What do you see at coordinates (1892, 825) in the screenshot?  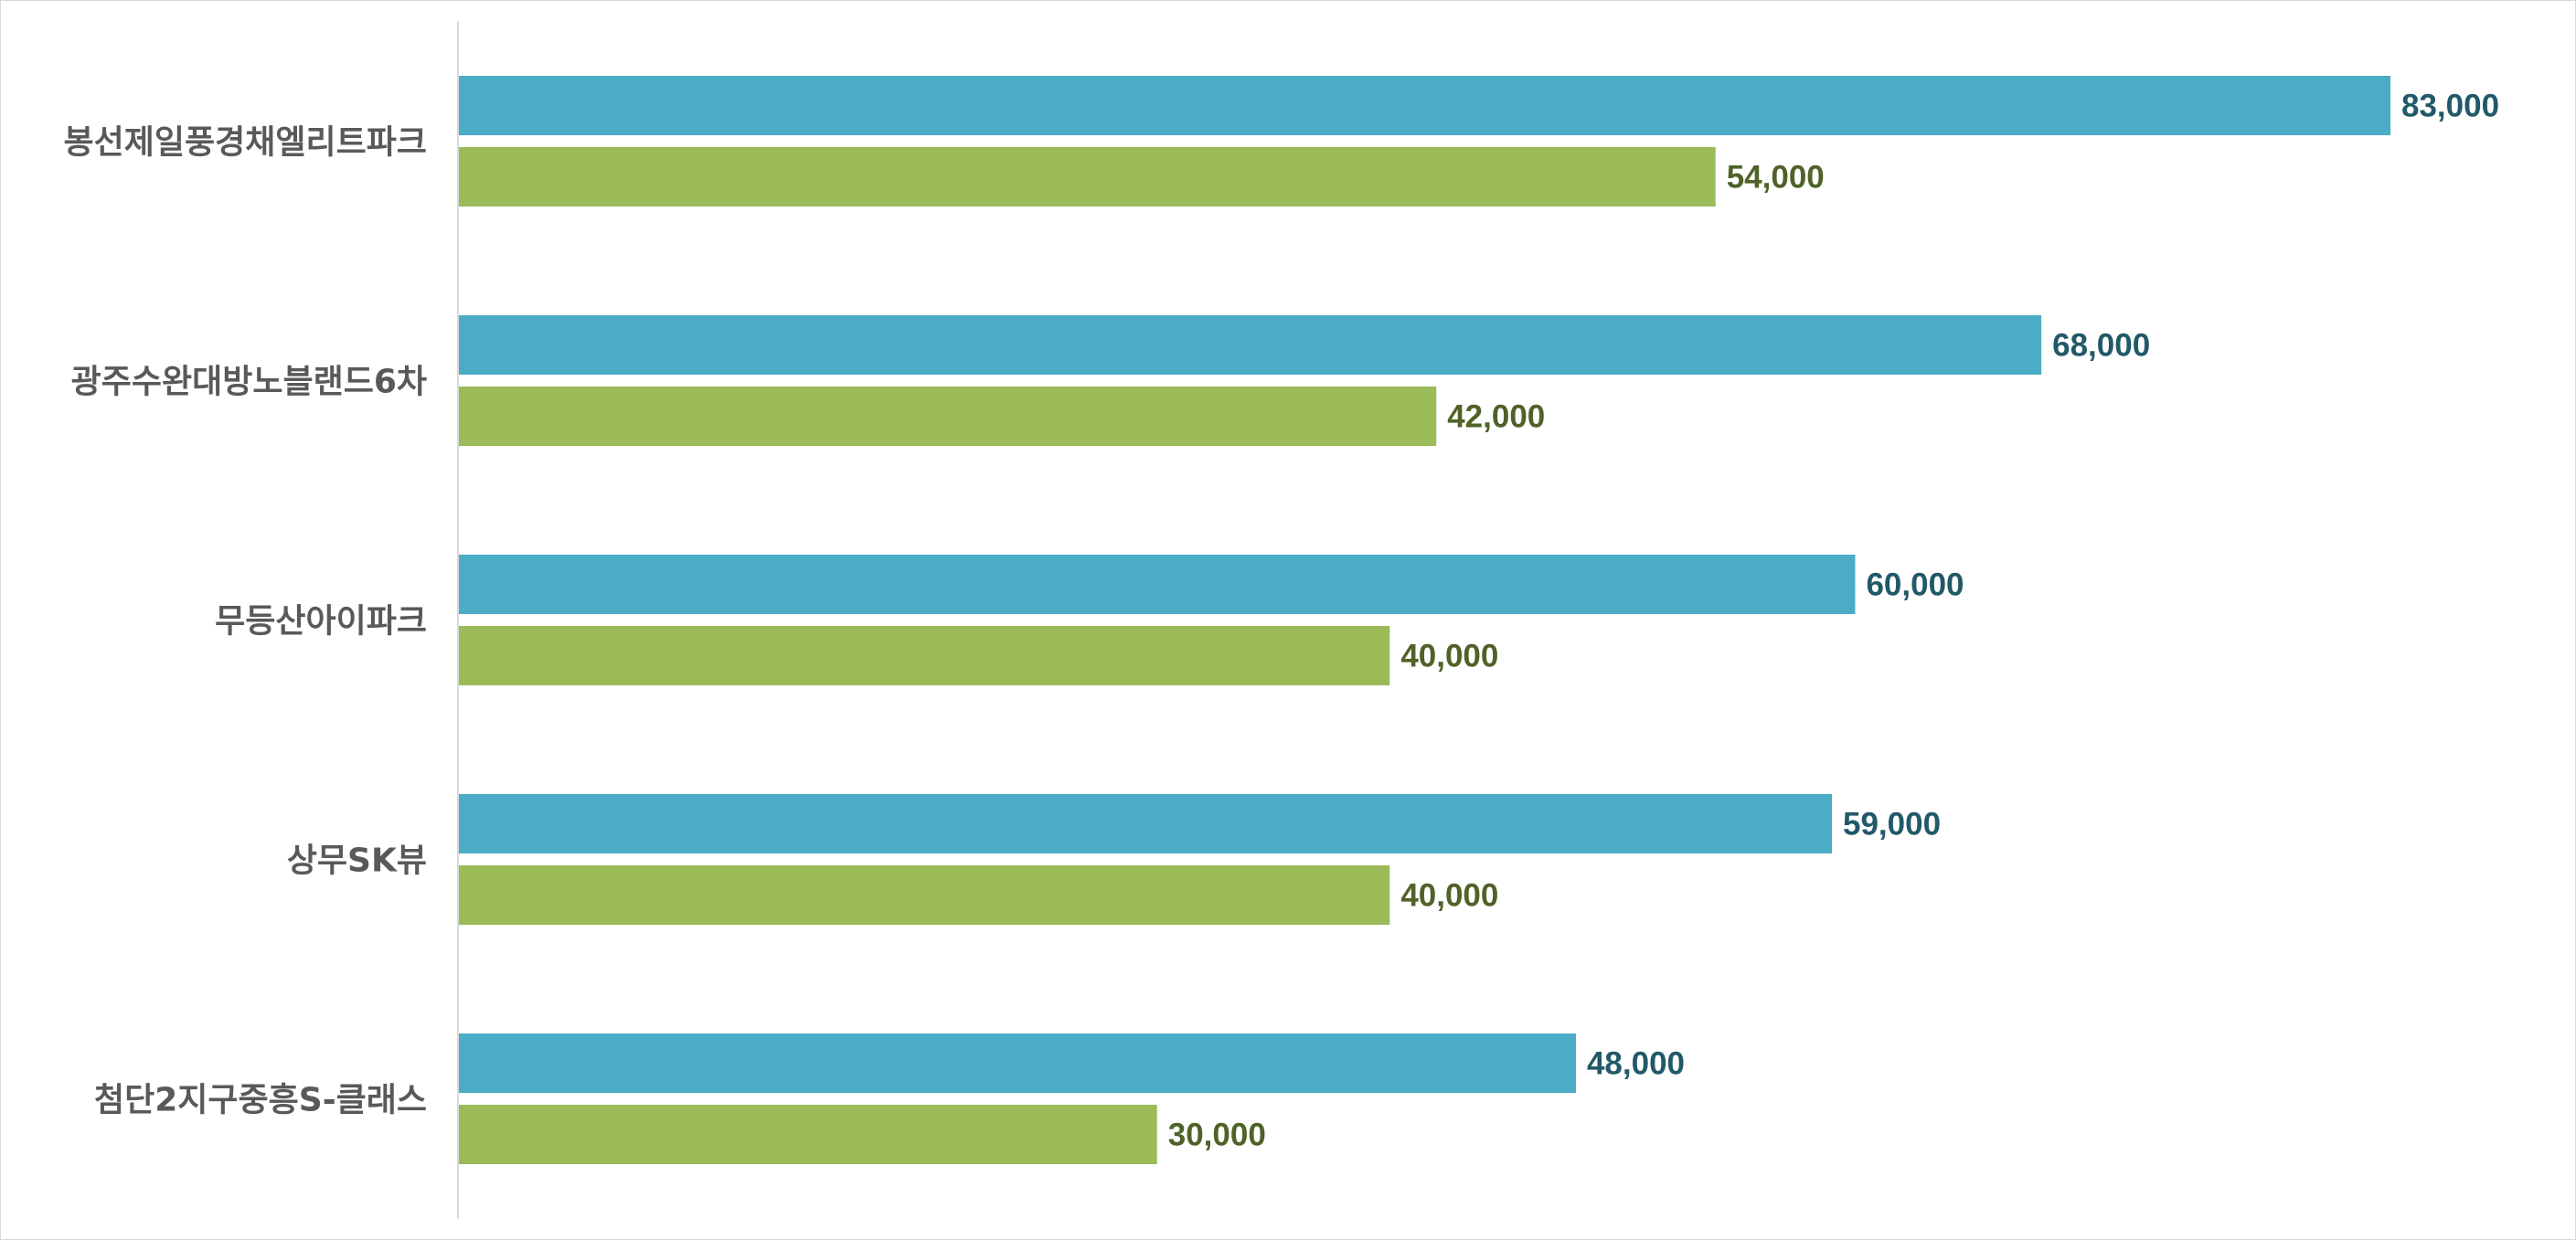 I see `value-label-series1-4: 59,000` at bounding box center [1892, 825].